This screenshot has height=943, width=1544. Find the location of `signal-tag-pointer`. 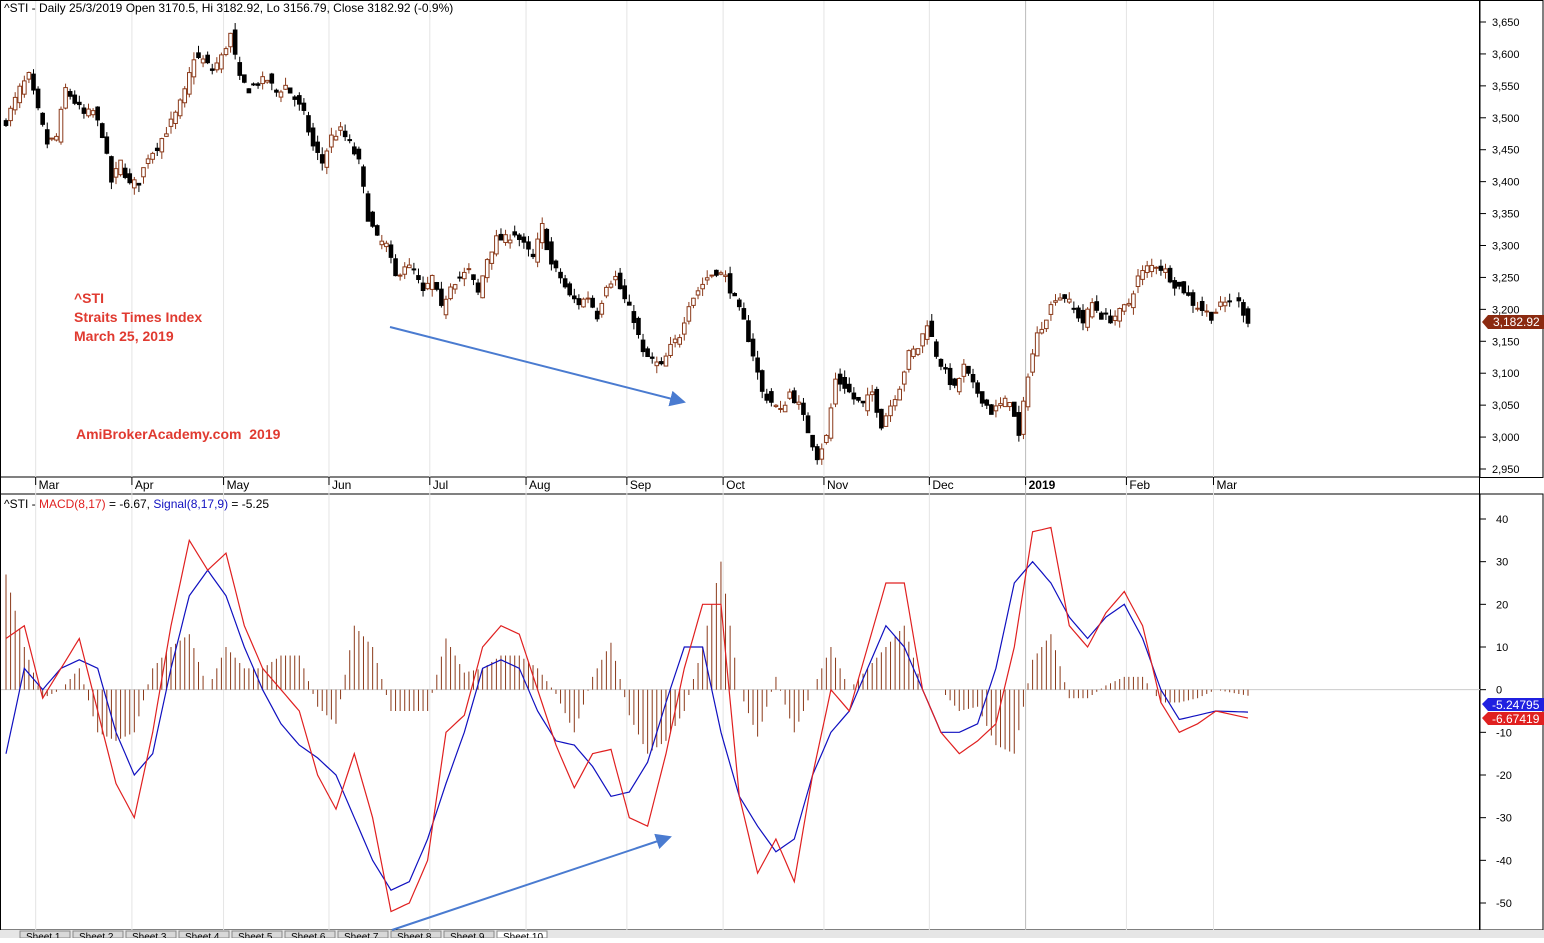

signal-tag-pointer is located at coordinates (1485, 704).